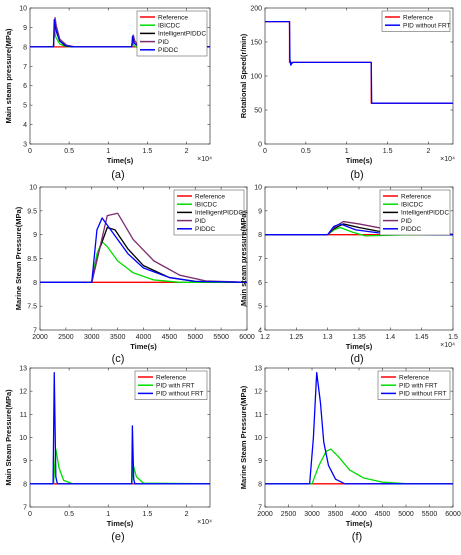 This screenshot has width=461, height=555. What do you see at coordinates (390, 337) in the screenshot?
I see `x-tick-label: 1.4` at bounding box center [390, 337].